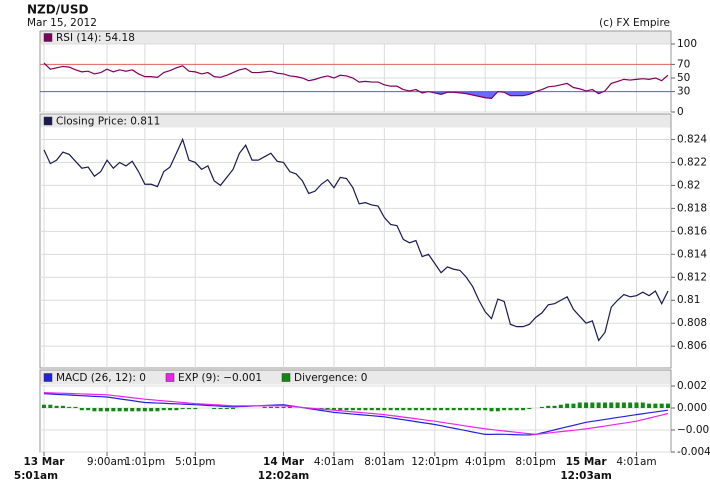  I want to click on credit: (c) FX Empire, so click(634, 23).